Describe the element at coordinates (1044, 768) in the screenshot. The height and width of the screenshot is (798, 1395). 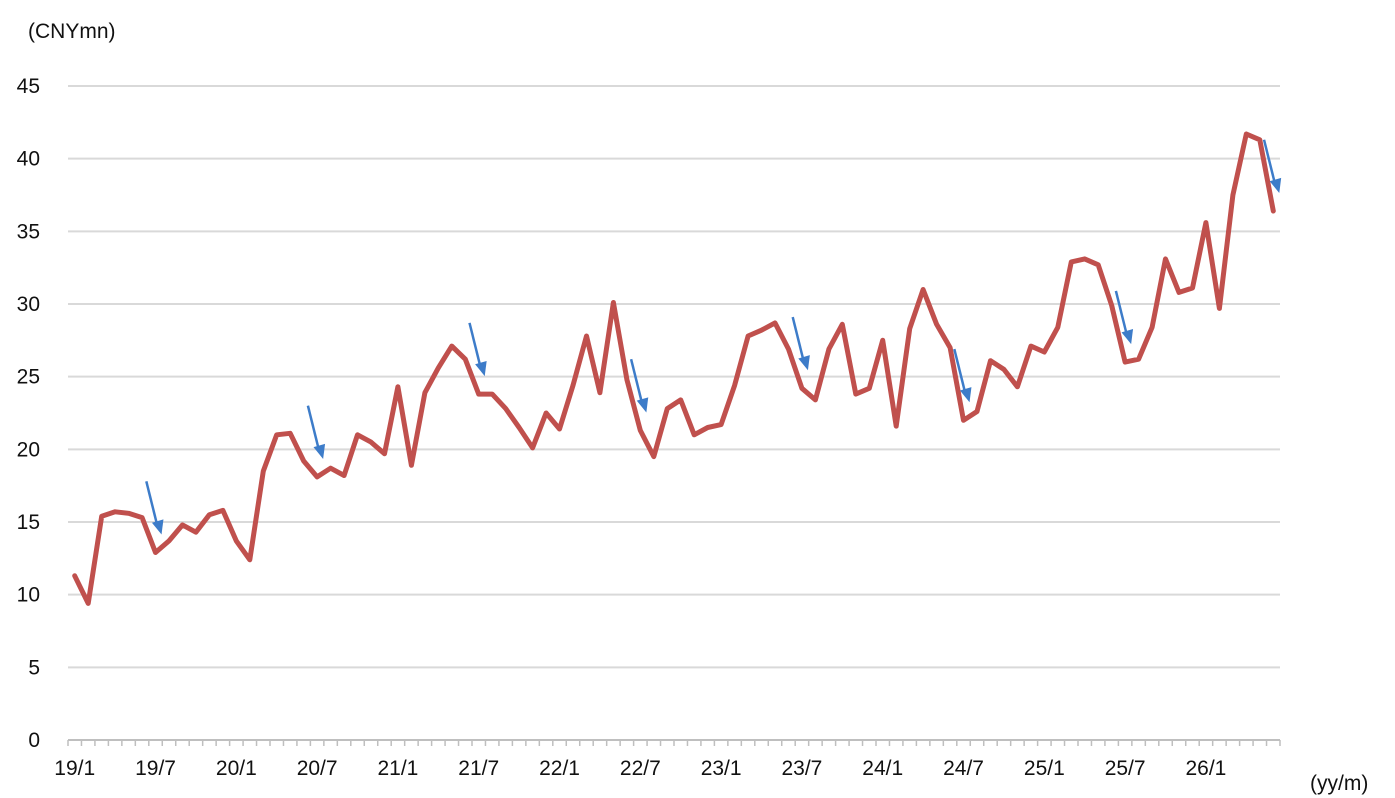
I see `x-tick-label: 25/1` at that location.